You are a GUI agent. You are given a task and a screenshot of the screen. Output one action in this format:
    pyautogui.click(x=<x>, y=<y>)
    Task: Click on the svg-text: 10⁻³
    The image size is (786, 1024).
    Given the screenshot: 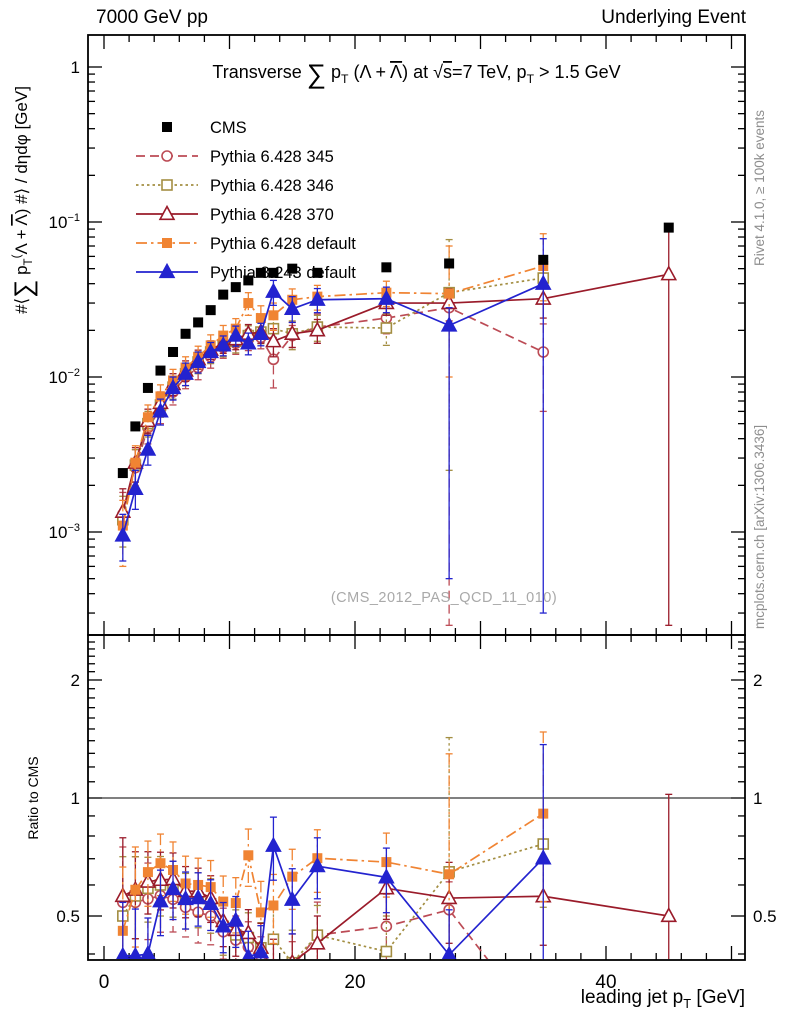 What is the action you would take?
    pyautogui.click(x=64, y=532)
    